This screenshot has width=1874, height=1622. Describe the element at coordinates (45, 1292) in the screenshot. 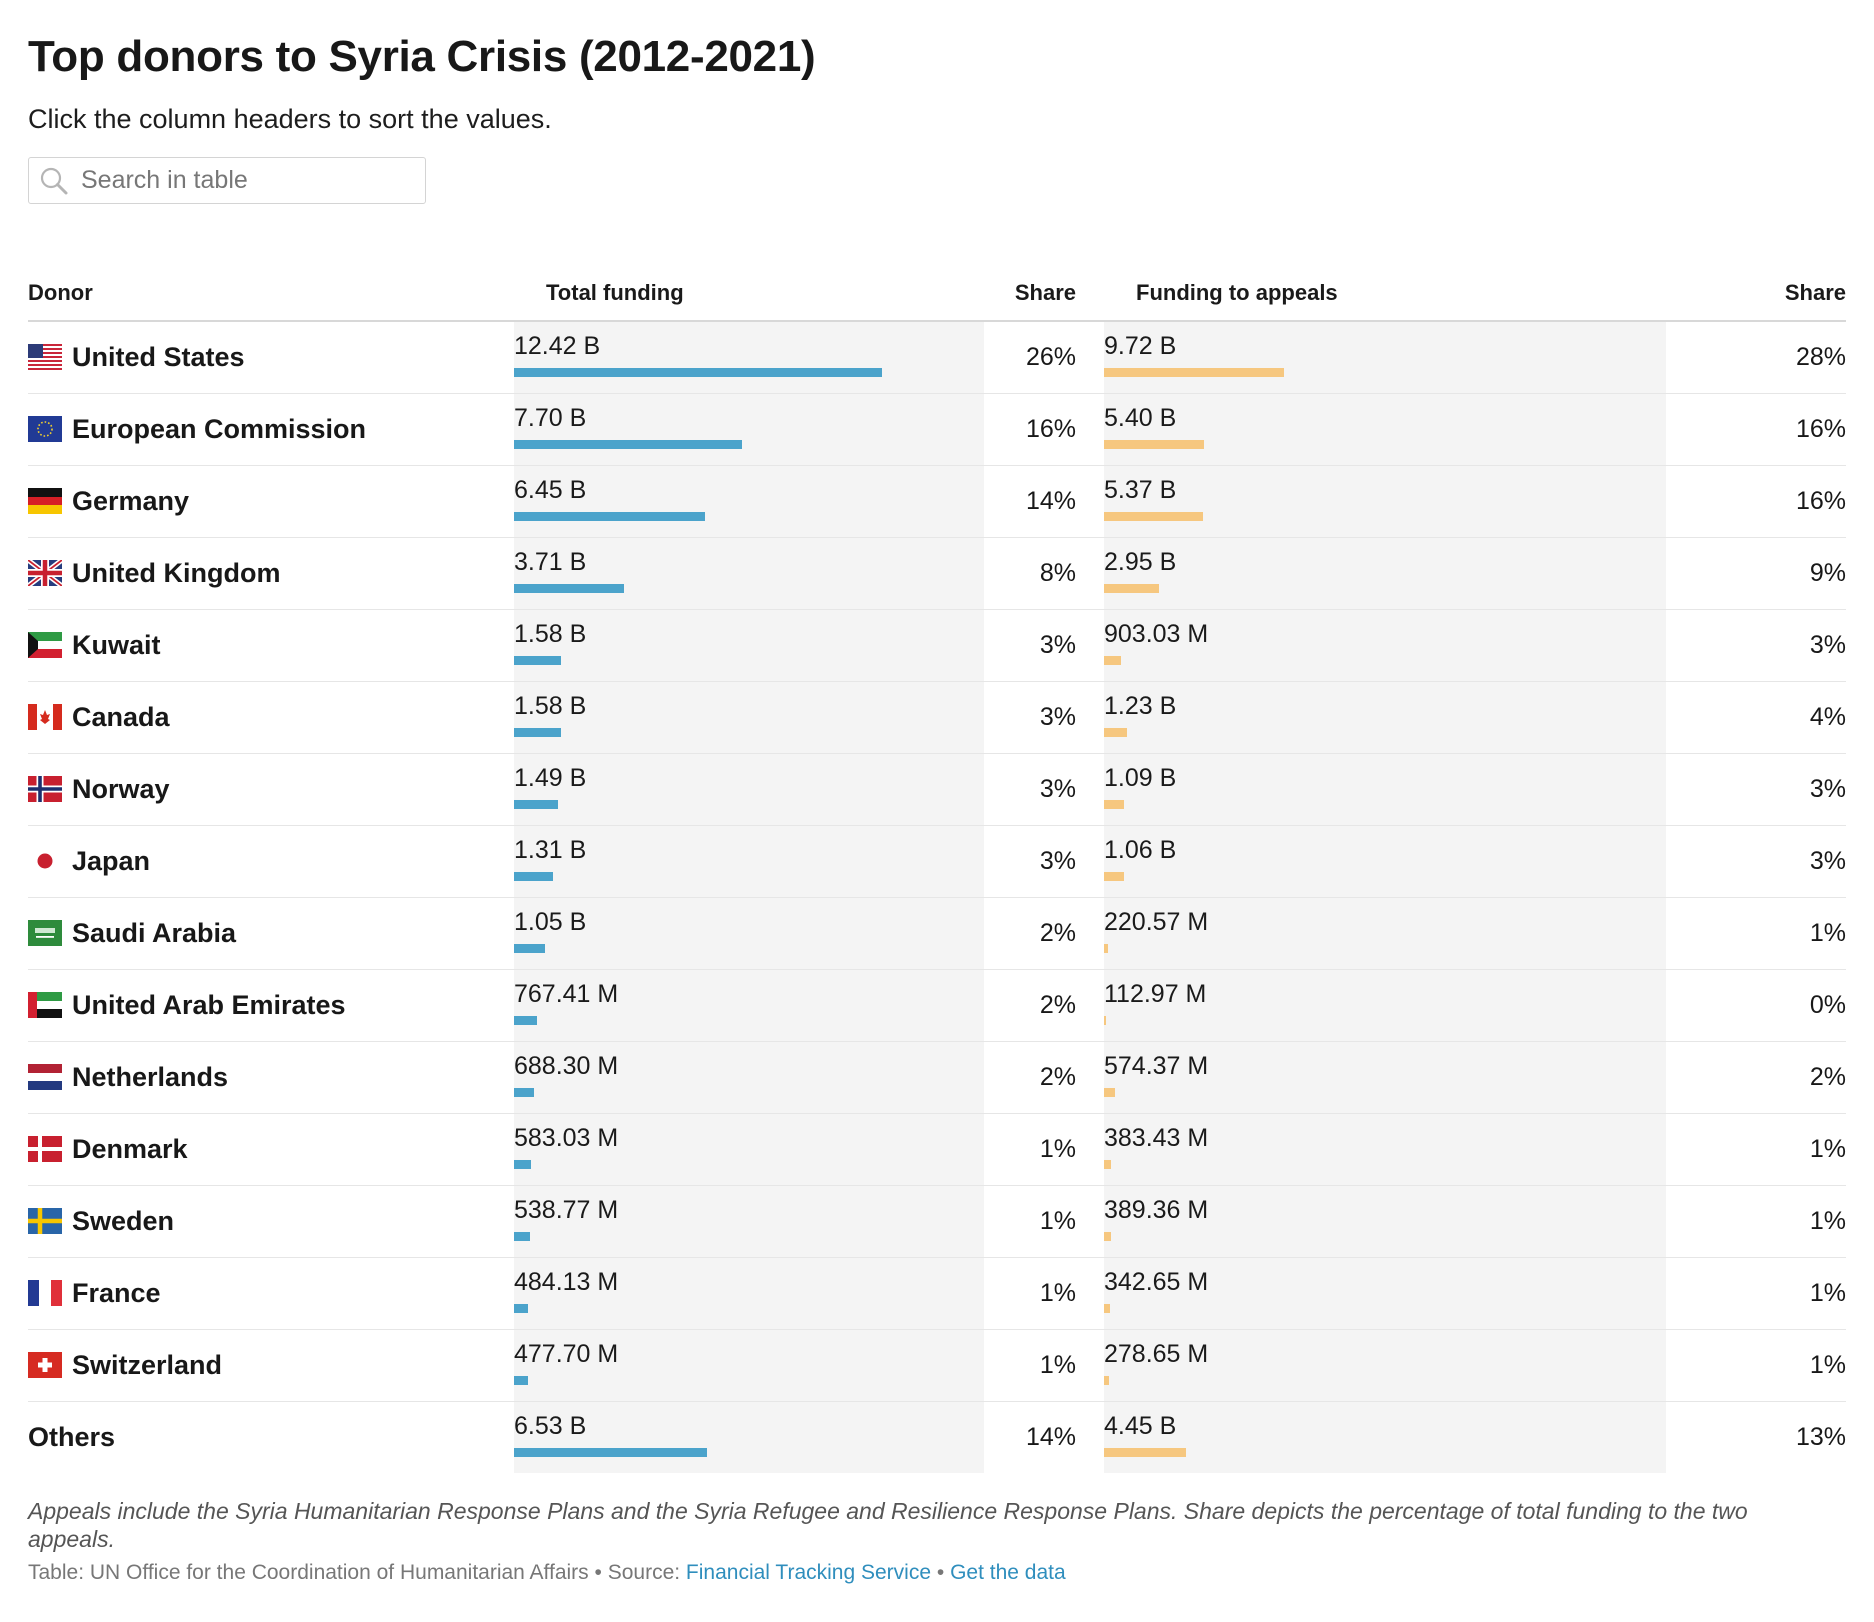

I see `france-flag-icon` at that location.